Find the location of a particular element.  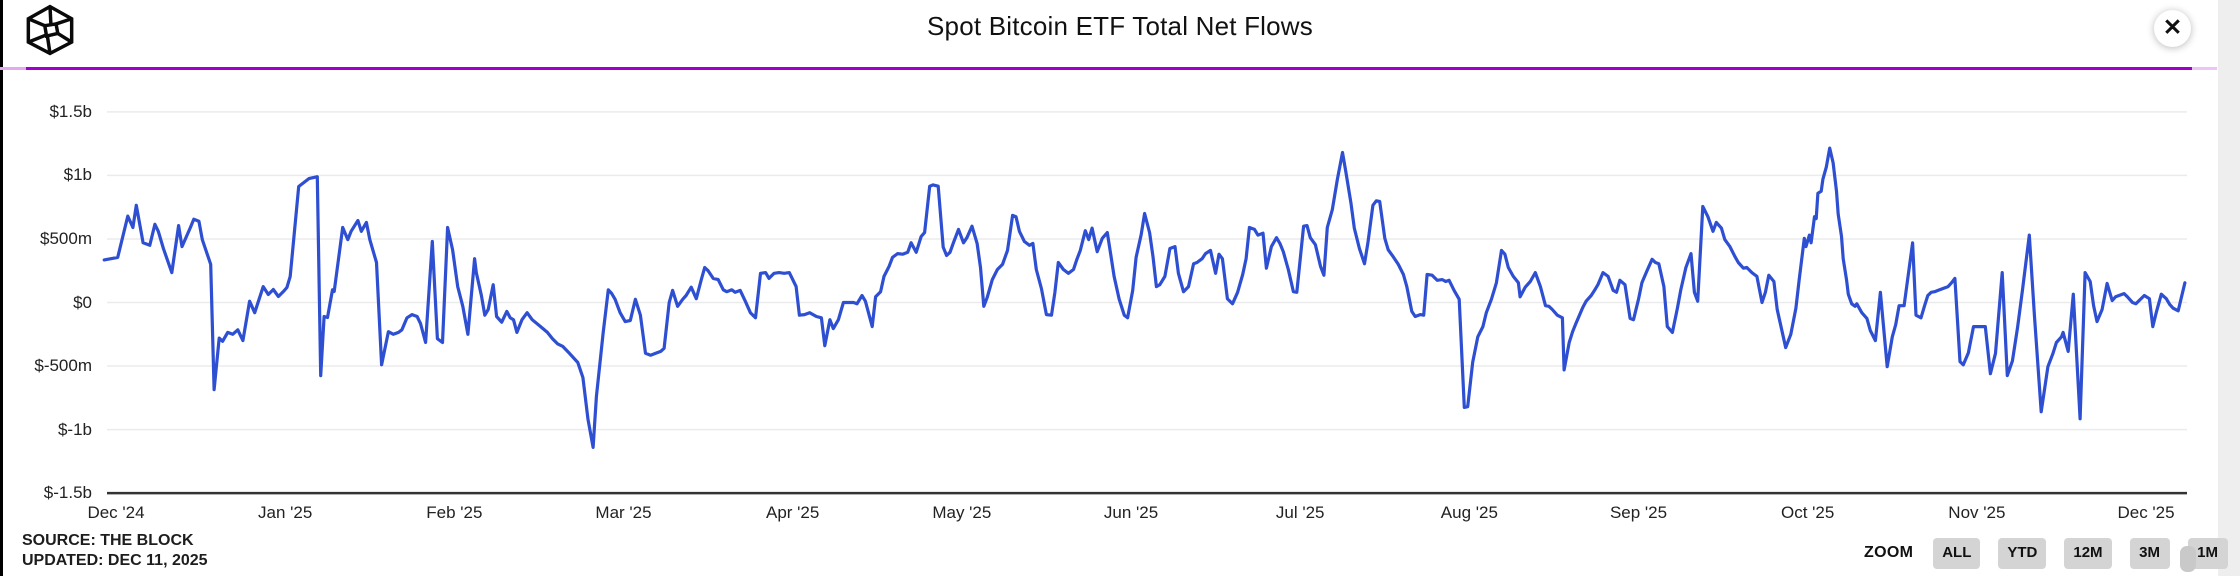

x-axis-tick-label: Oct '25 is located at coordinates (1808, 512).